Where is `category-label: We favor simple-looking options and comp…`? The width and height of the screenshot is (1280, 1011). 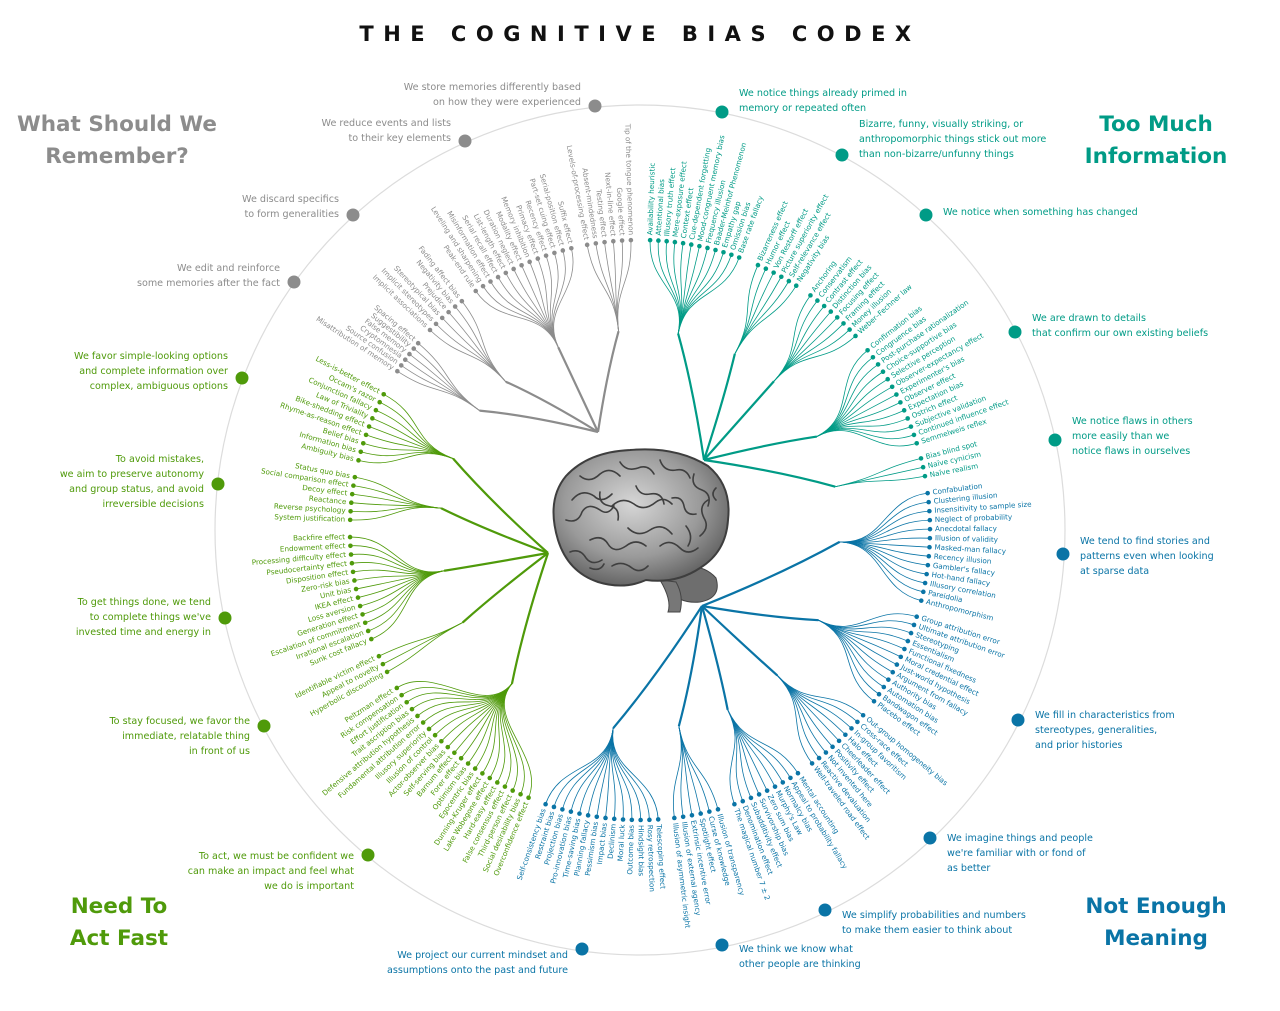
category-label: We favor simple-looking options and comp… is located at coordinates (151, 371).